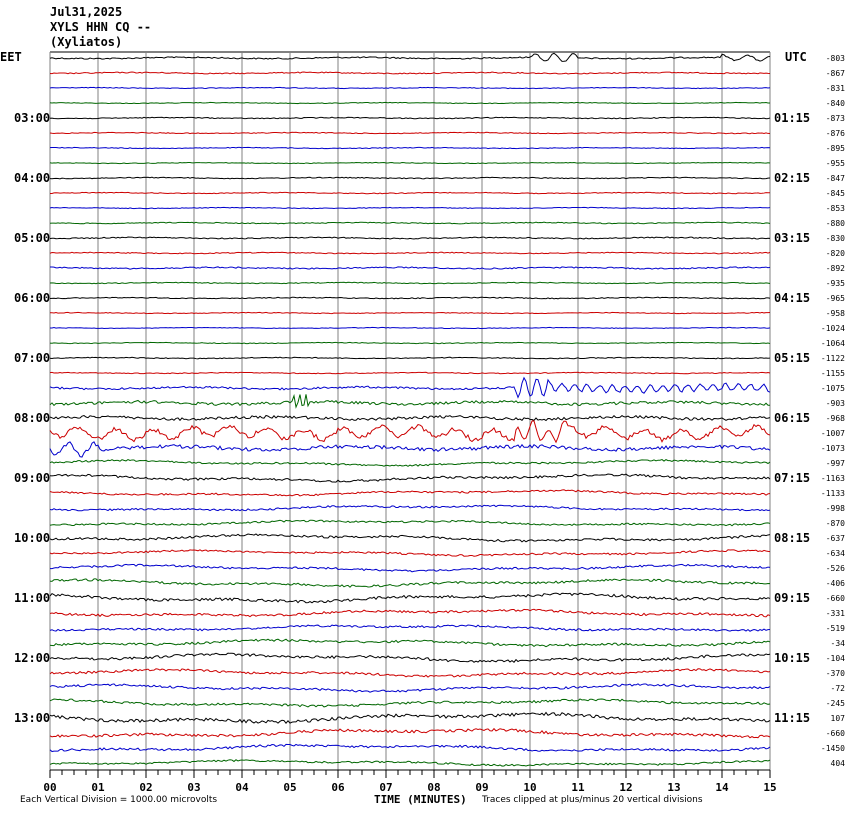  What do you see at coordinates (838, 718) in the screenshot?
I see `trace-offset-label: 107` at bounding box center [838, 718].